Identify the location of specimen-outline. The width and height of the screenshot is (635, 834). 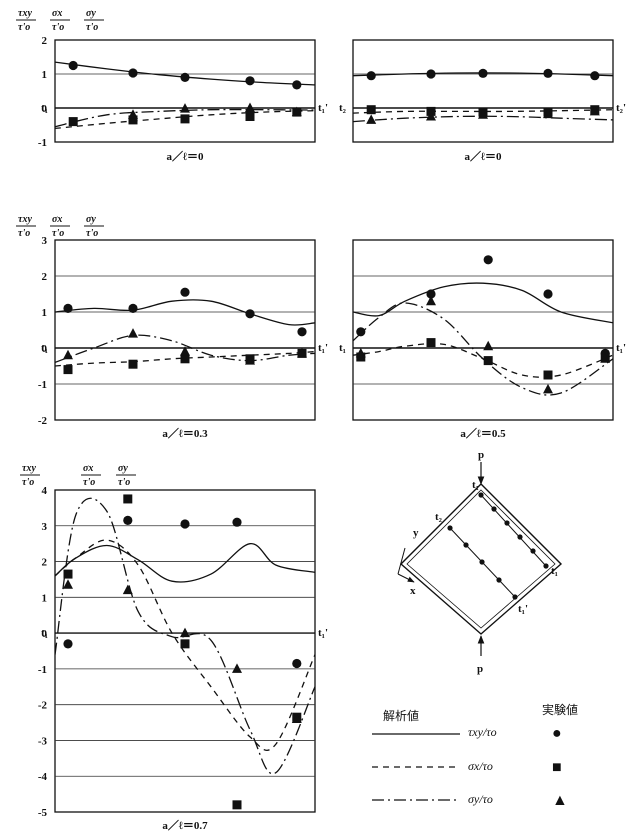
(481, 559).